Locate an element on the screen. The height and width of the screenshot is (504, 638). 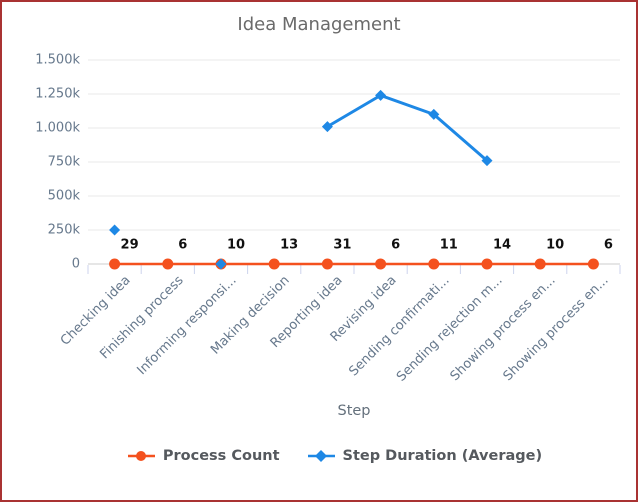
data-label: 11 is located at coordinates (449, 245).